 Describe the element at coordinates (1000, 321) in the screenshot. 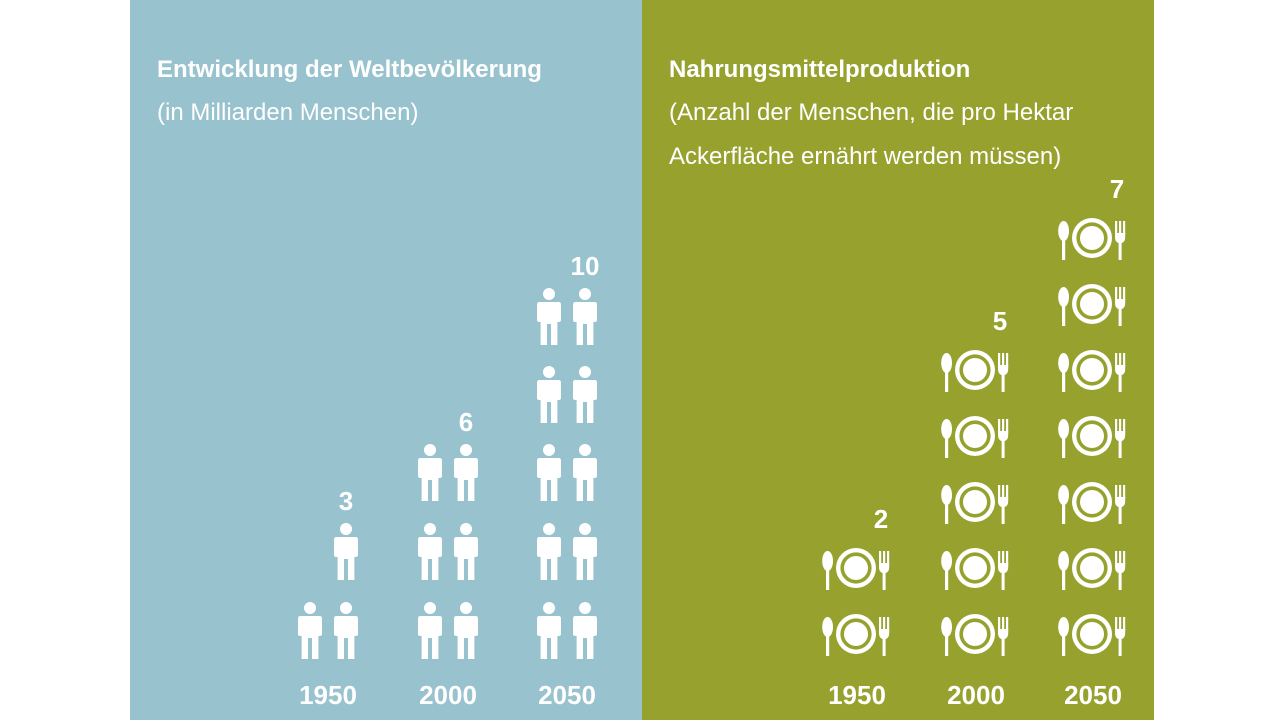

I see `value-label: 5` at that location.